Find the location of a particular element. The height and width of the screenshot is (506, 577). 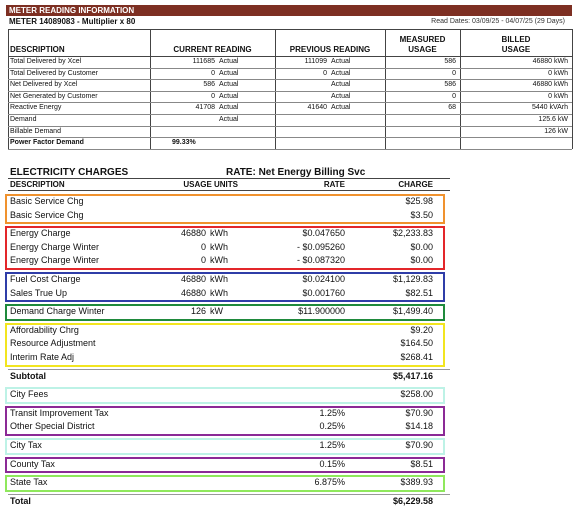

charge-rate: 1.25% is located at coordinates (332, 412).